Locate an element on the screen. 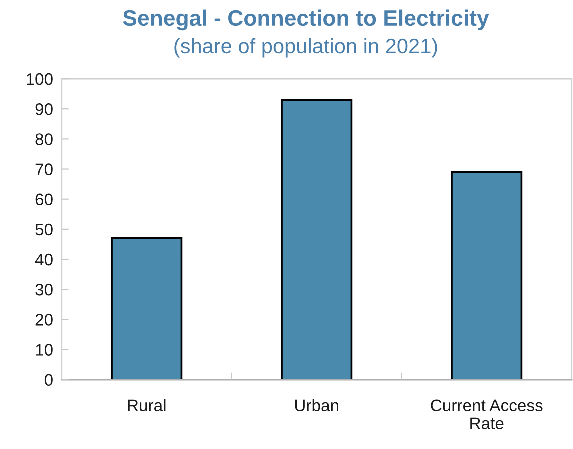 The image size is (573, 449). x-tick-label: Urban is located at coordinates (316, 405).